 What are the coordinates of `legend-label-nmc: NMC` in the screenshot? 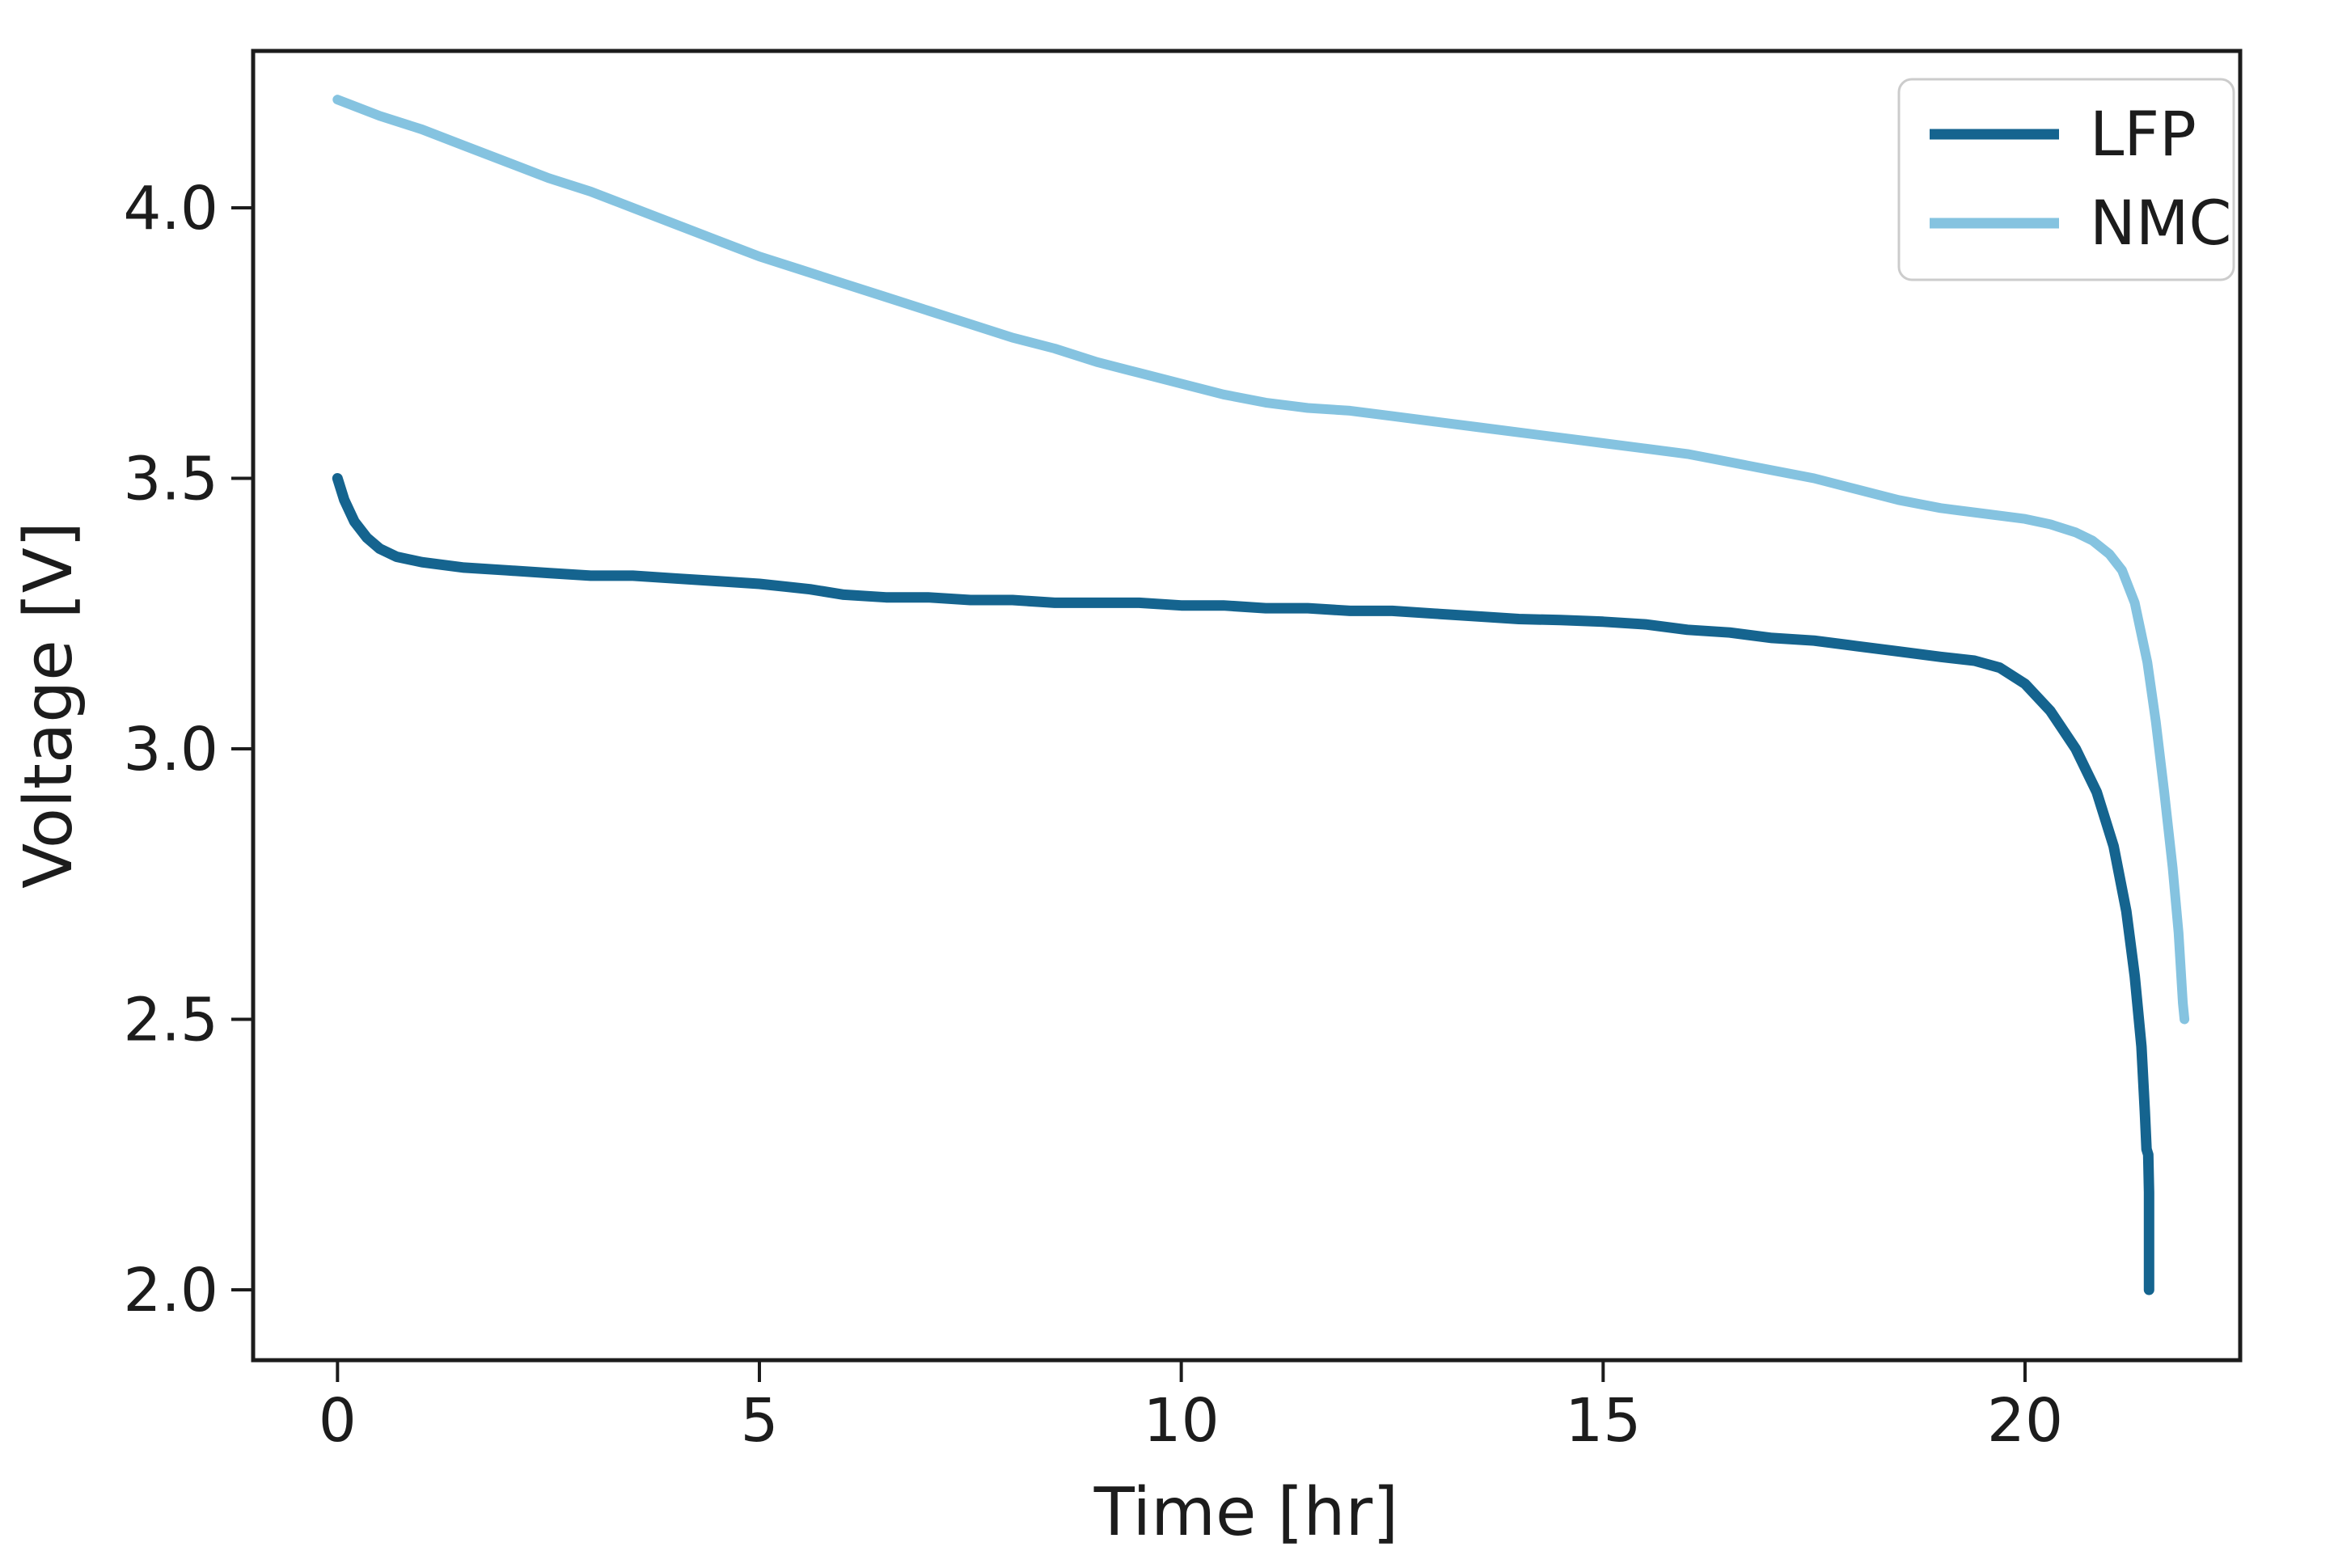 It's located at (2161, 223).